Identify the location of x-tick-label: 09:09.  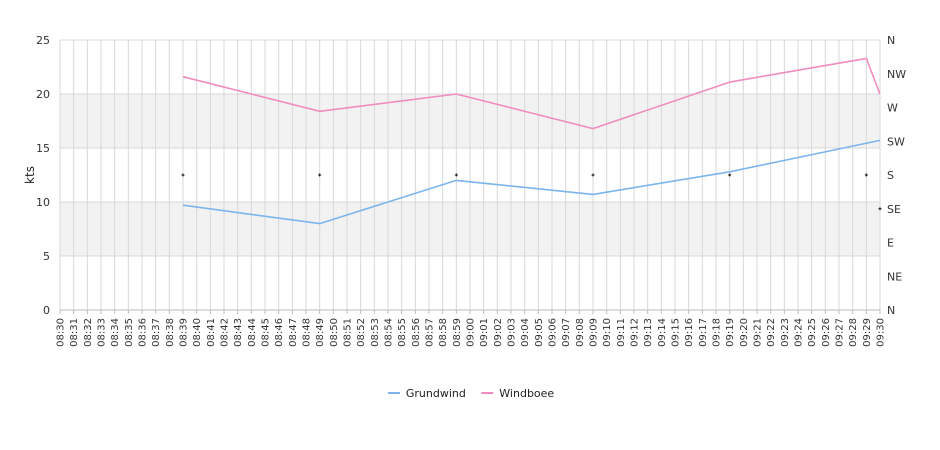
(594, 332).